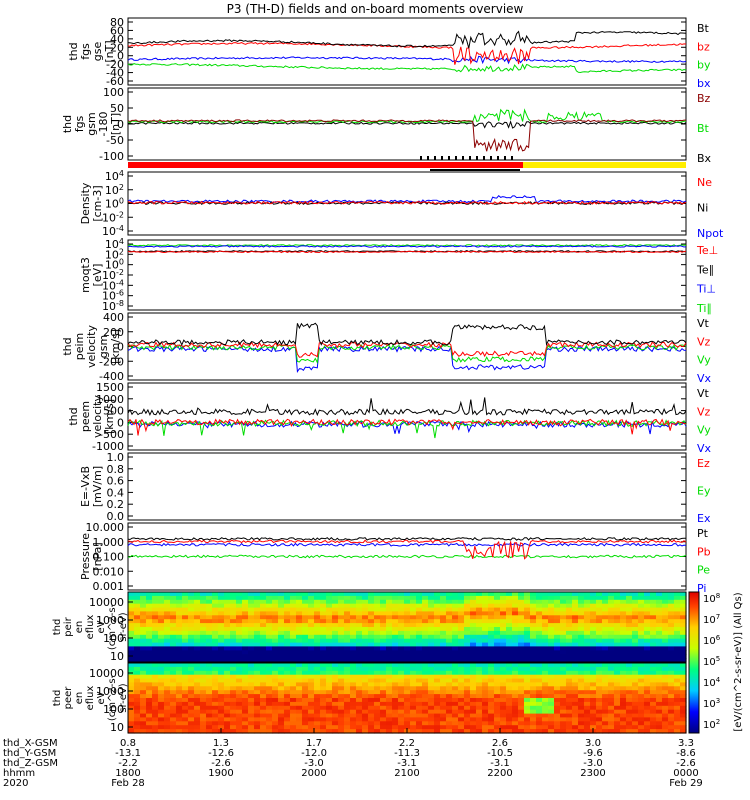 Image resolution: width=750 pixels, height=800 pixels. What do you see at coordinates (407, 556) in the screenshot?
I see `series-line-Pe` at bounding box center [407, 556].